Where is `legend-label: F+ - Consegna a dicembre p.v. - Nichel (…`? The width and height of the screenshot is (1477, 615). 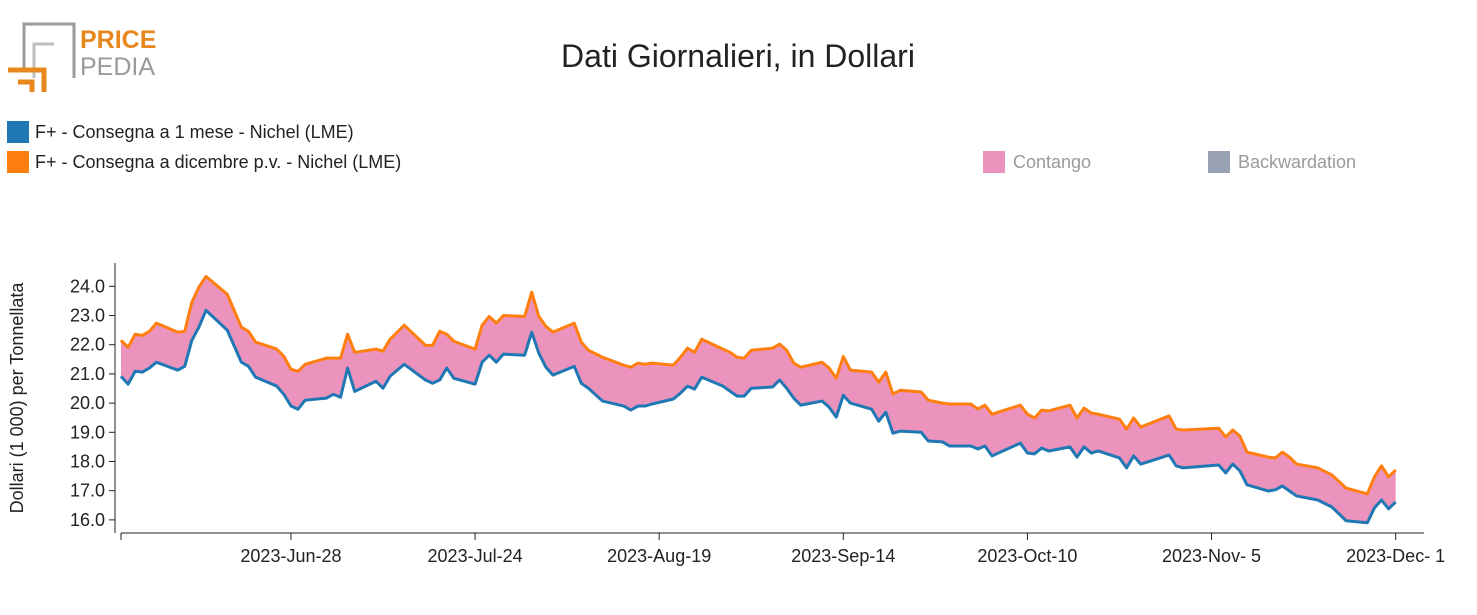
legend-label: F+ - Consegna a dicembre p.v. - Nichel (… is located at coordinates (218, 162).